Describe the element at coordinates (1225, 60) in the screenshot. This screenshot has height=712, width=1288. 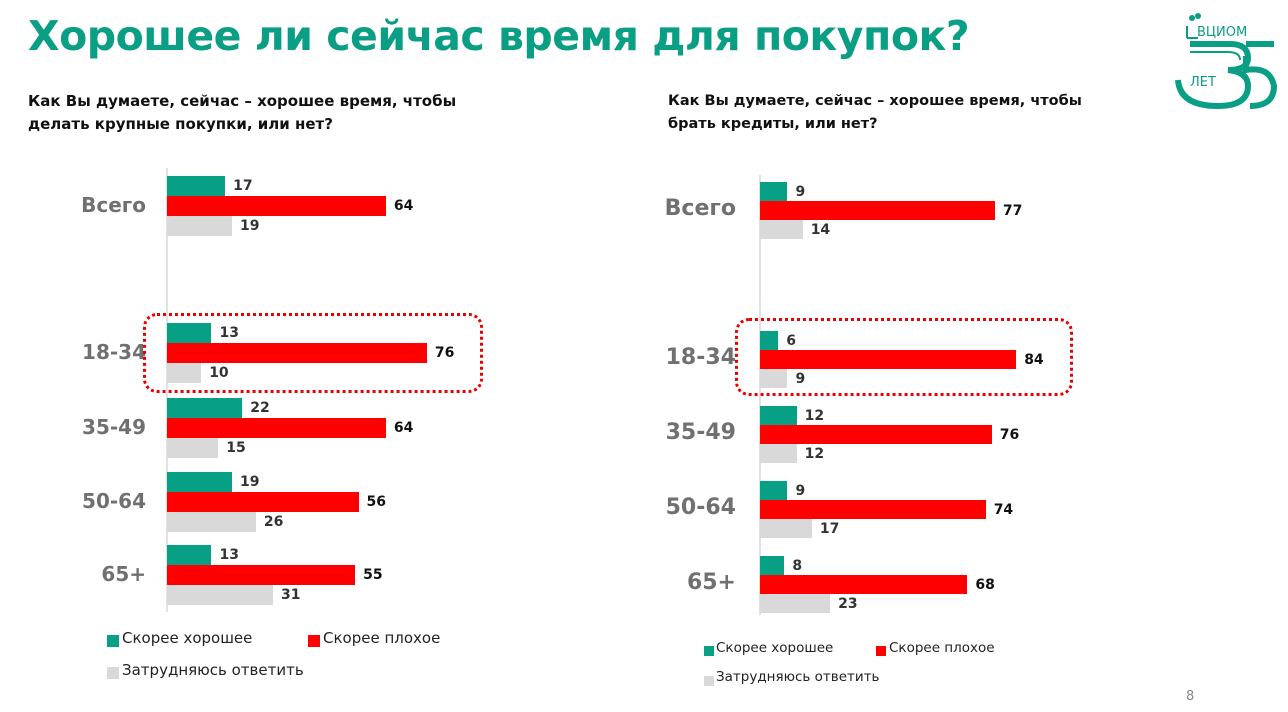
I see `vciom-35-logo: ВЦИОМ ЛЕТ` at that location.